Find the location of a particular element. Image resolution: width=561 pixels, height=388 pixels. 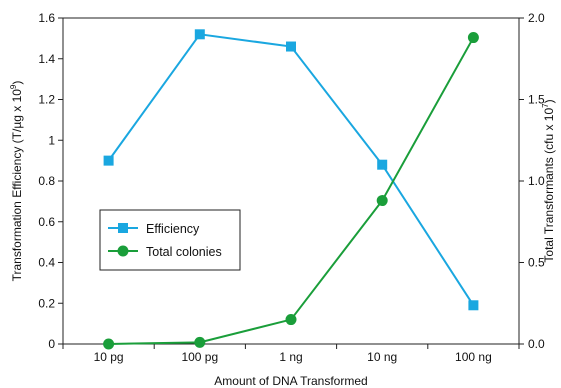

x-tick-label: 10 ng is located at coordinates (382, 357).